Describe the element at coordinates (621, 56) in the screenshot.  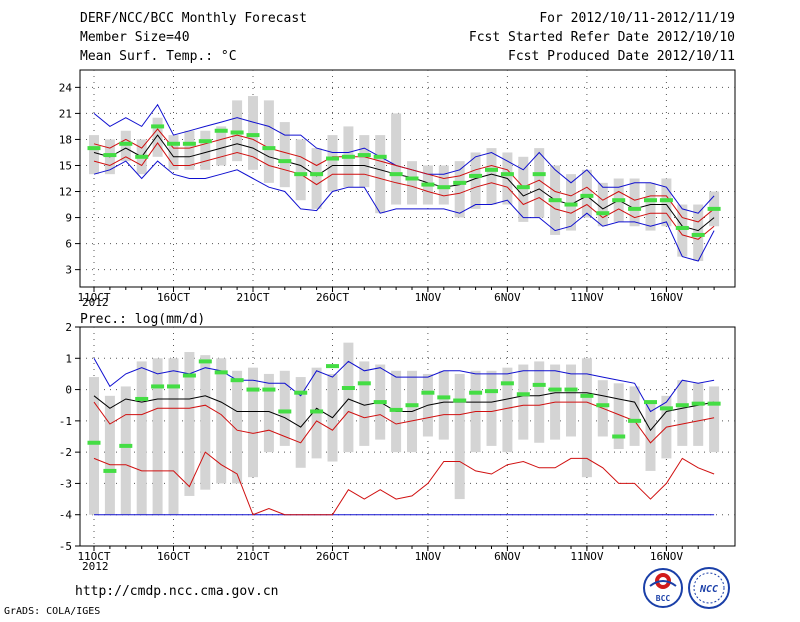
I see `fcst-produced-date: Fcst Produced Date 2012/10/11` at that location.